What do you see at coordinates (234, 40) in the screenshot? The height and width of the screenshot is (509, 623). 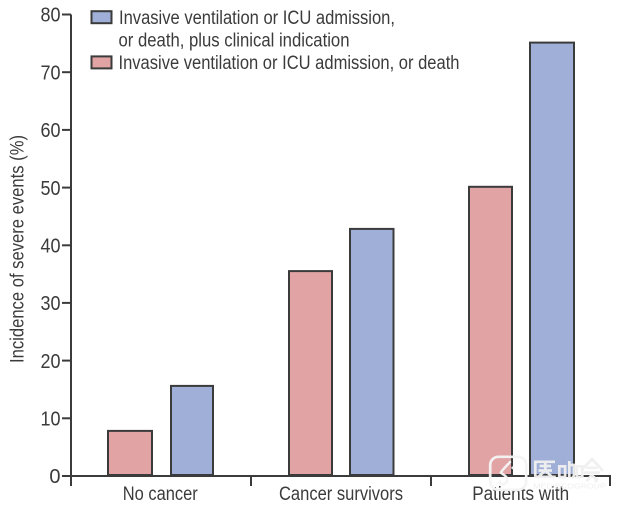 I see `svg-text:or death, plus clinical indica: or death, plus clinical indication` at bounding box center [234, 40].